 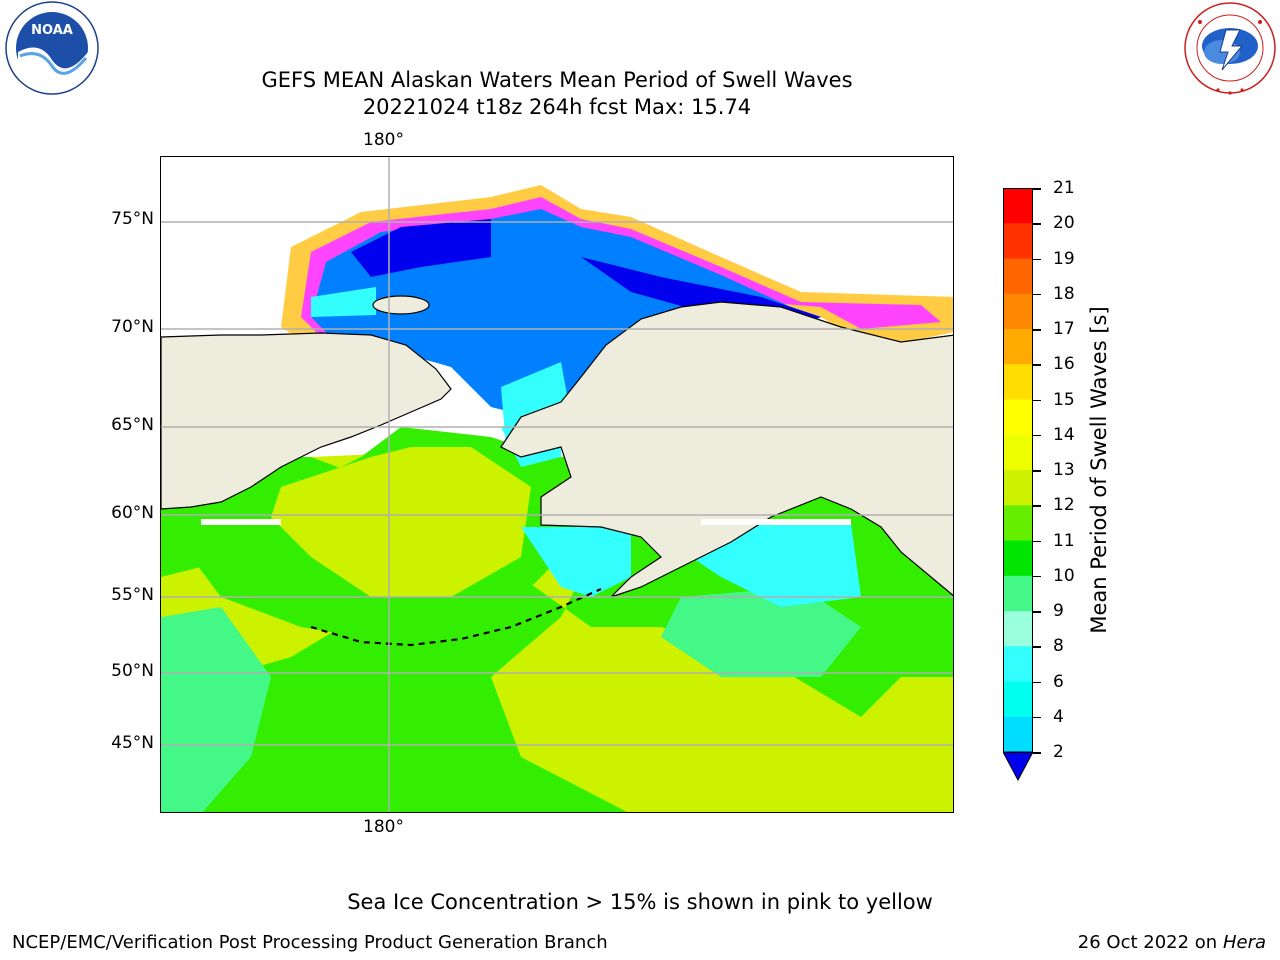 What do you see at coordinates (1058, 716) in the screenshot?
I see `colorbar-tick-label: 4` at bounding box center [1058, 716].